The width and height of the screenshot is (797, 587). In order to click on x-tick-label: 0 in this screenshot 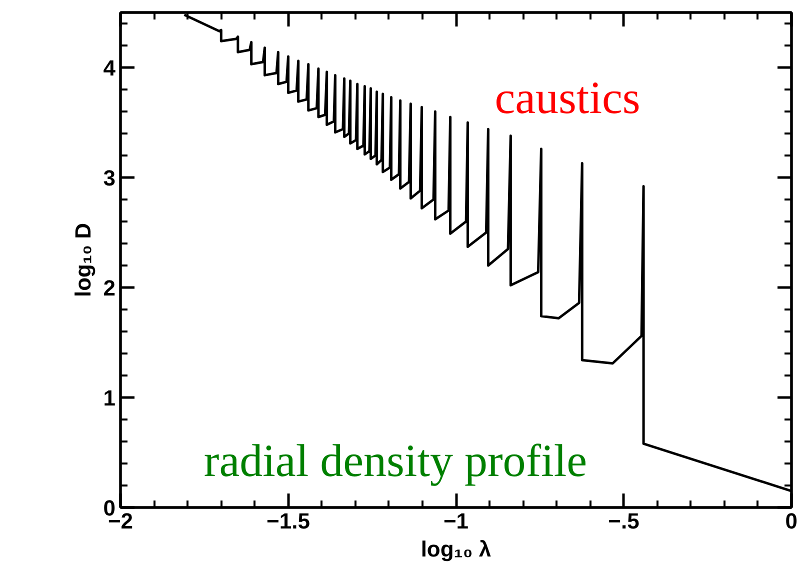, I will do `click(791, 521)`.